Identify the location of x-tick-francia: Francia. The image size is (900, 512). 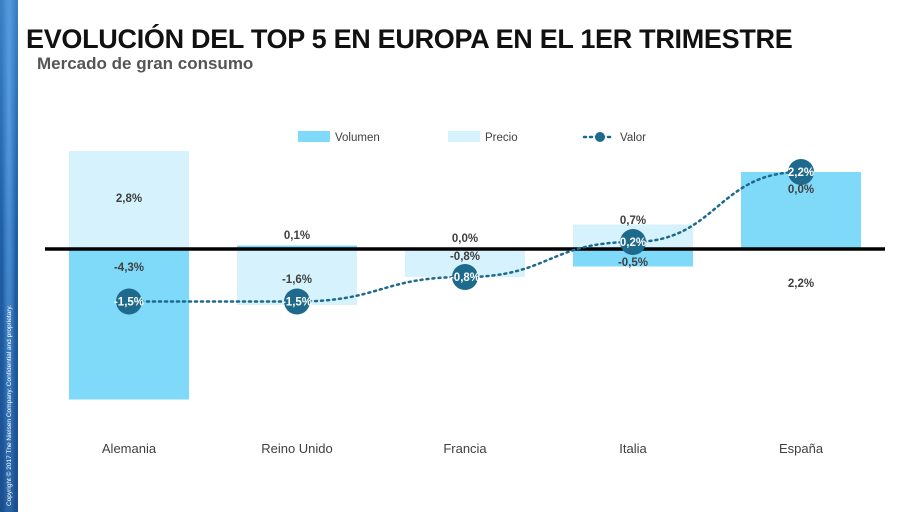
(465, 448).